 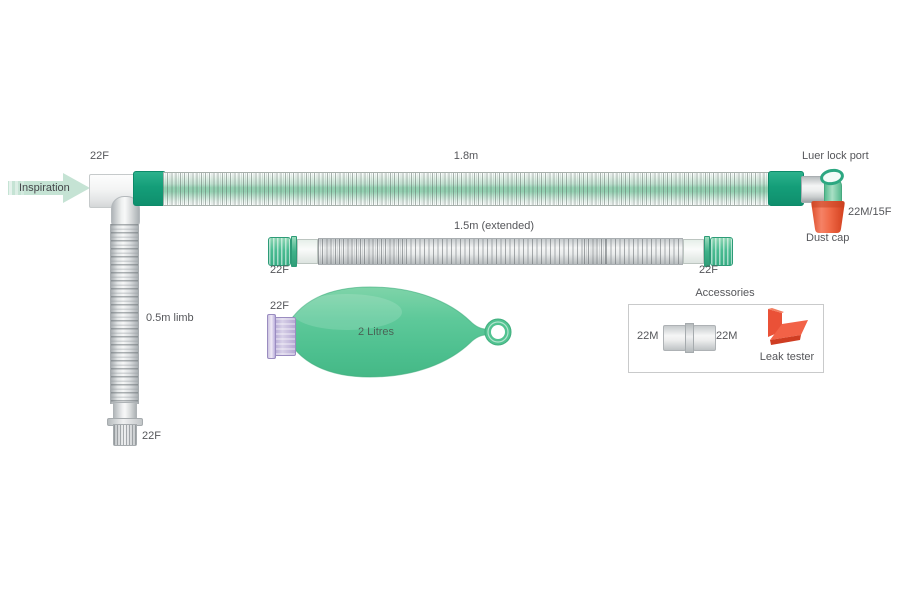 I want to click on tube-cuff-left, so click(x=149, y=188).